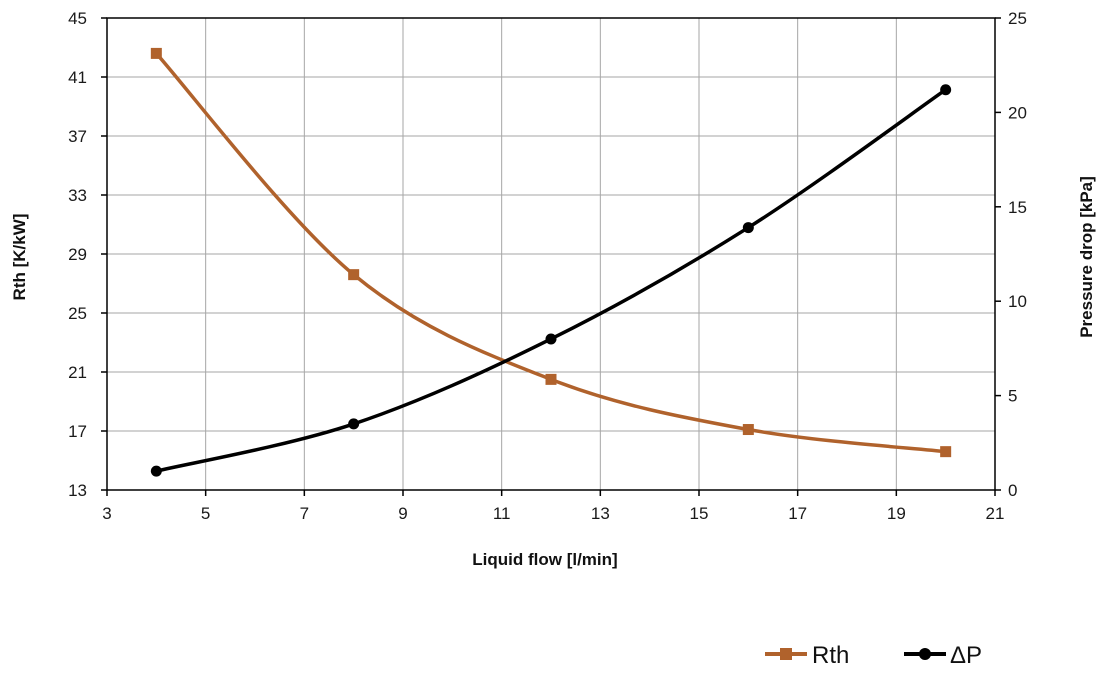  I want to click on x-tick-label: 3, so click(106, 513).